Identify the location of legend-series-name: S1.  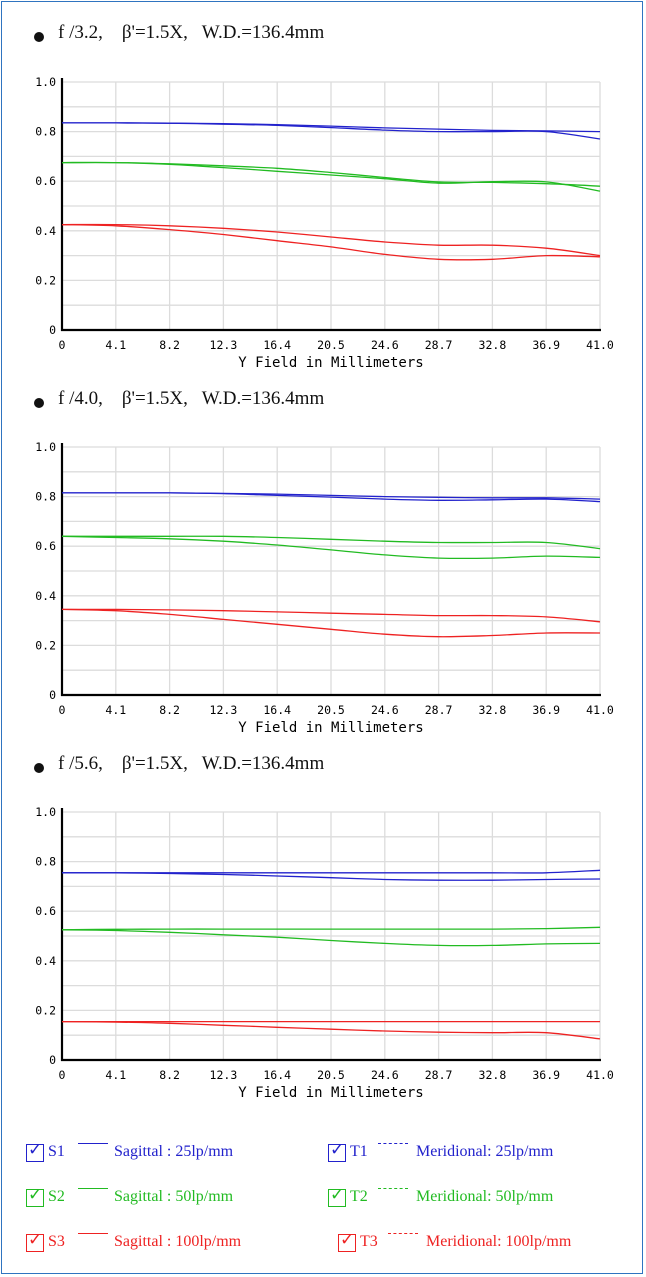
(56, 1151).